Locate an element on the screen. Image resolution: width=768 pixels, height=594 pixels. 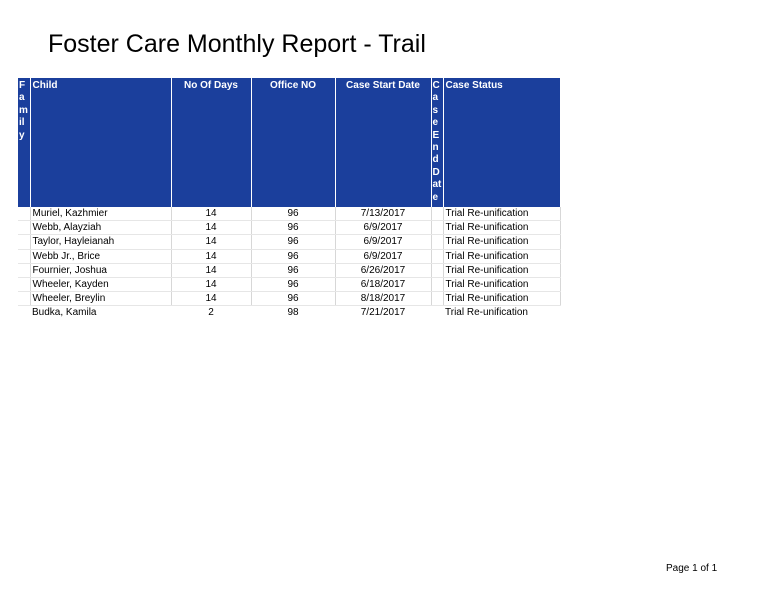
column-header-child: Child is located at coordinates (101, 142).